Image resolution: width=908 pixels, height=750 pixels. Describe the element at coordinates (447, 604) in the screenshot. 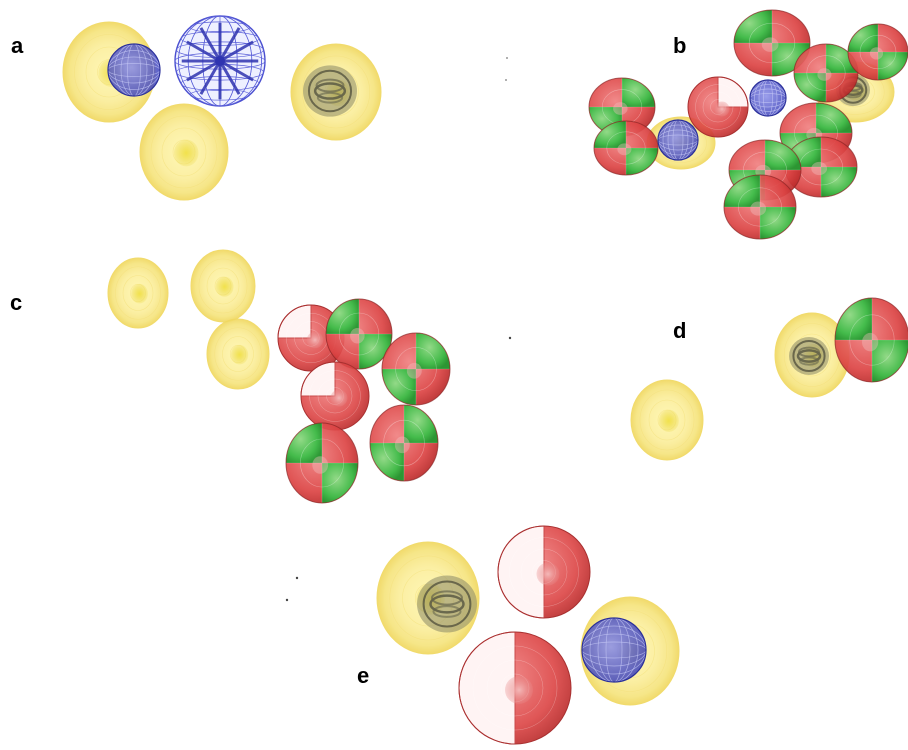

I see `panel-e-grey-ring` at that location.